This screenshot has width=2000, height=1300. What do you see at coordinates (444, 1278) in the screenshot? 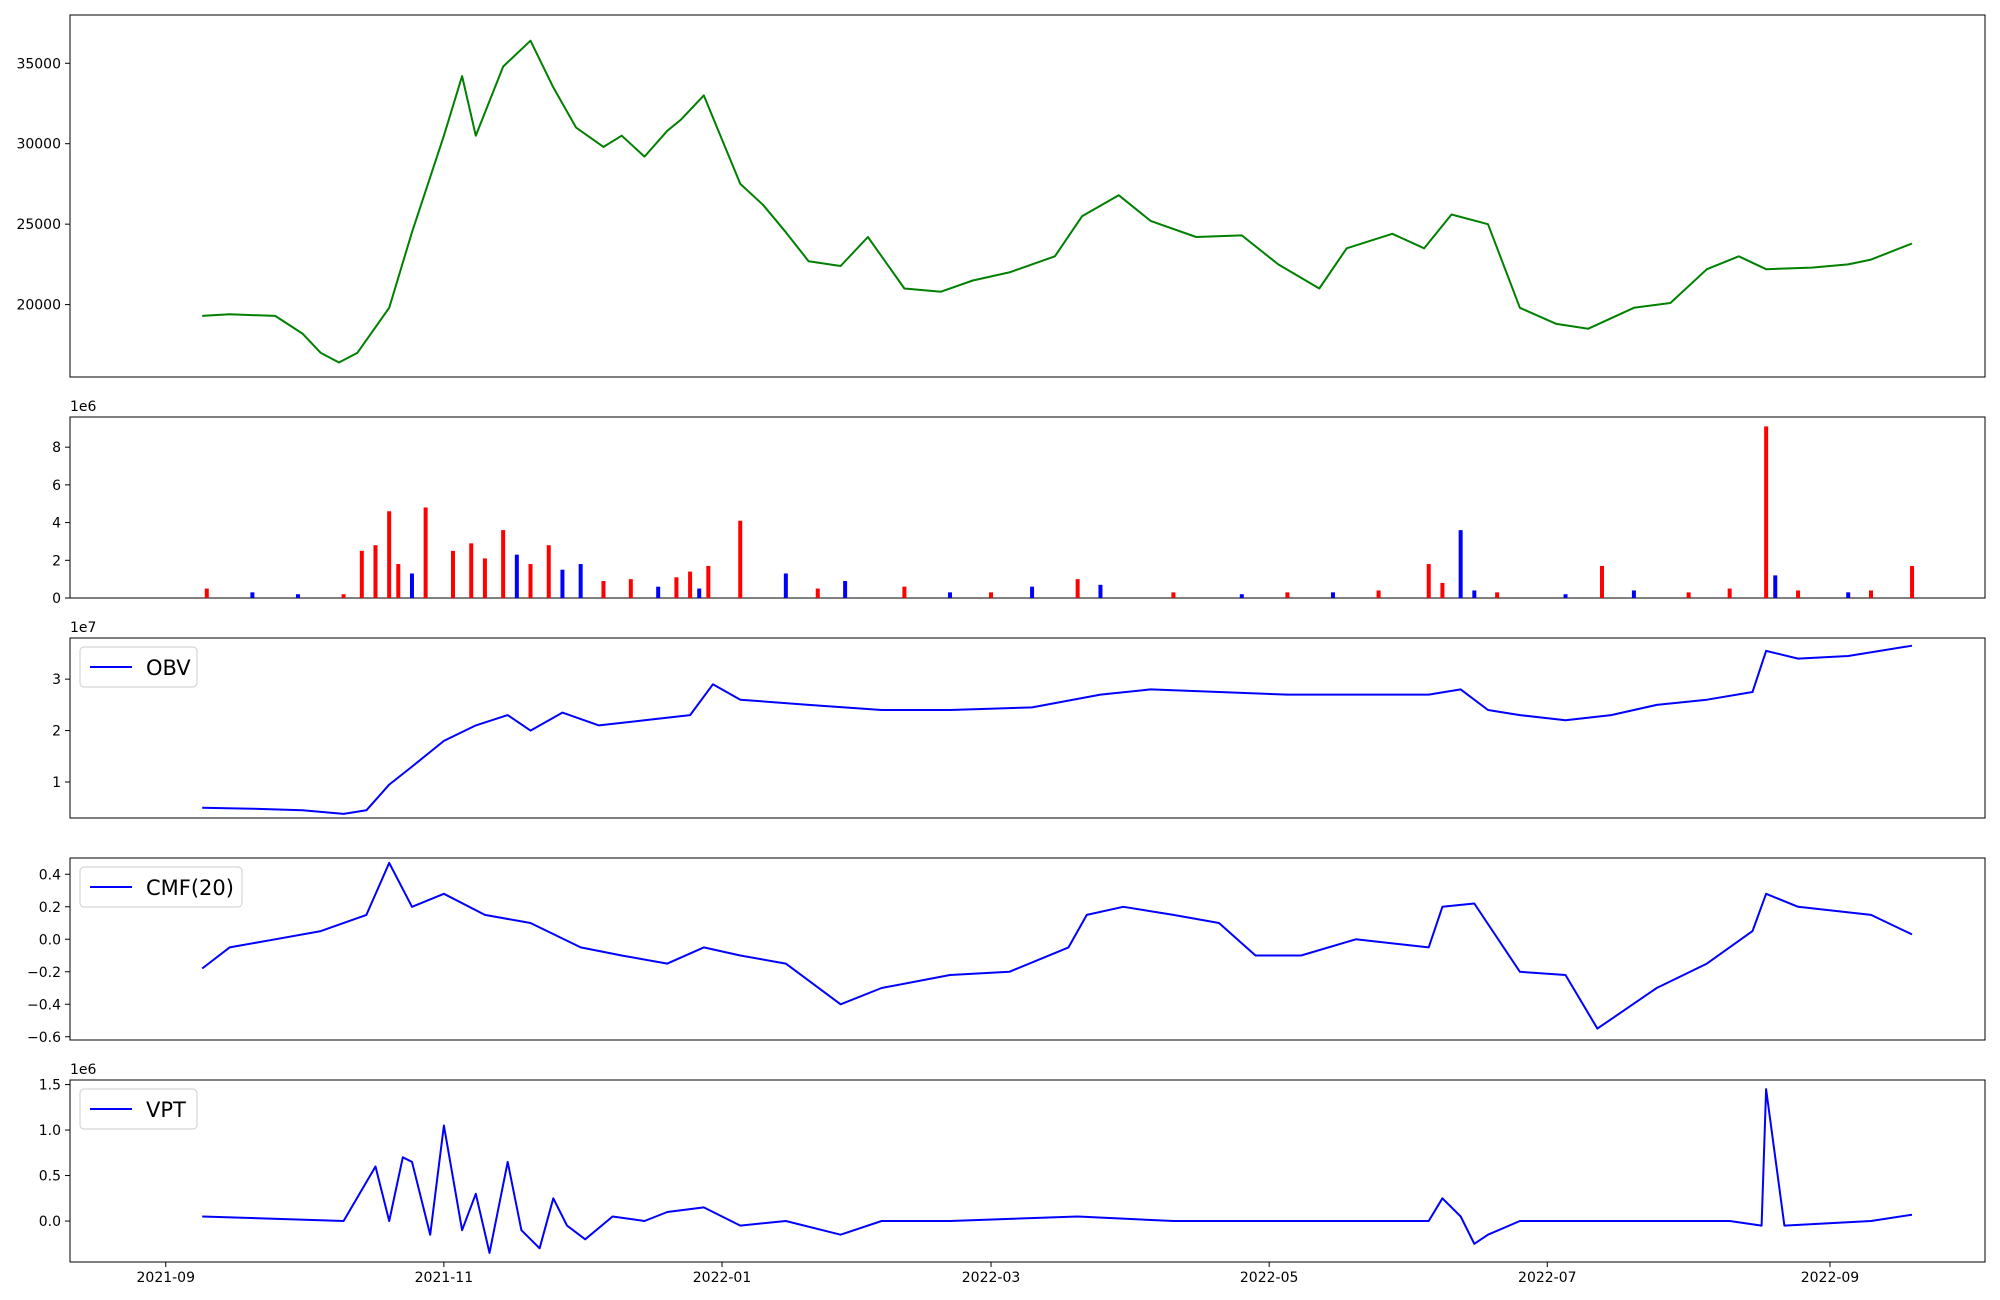
I see `xtick-label: 2021-11` at bounding box center [444, 1278].